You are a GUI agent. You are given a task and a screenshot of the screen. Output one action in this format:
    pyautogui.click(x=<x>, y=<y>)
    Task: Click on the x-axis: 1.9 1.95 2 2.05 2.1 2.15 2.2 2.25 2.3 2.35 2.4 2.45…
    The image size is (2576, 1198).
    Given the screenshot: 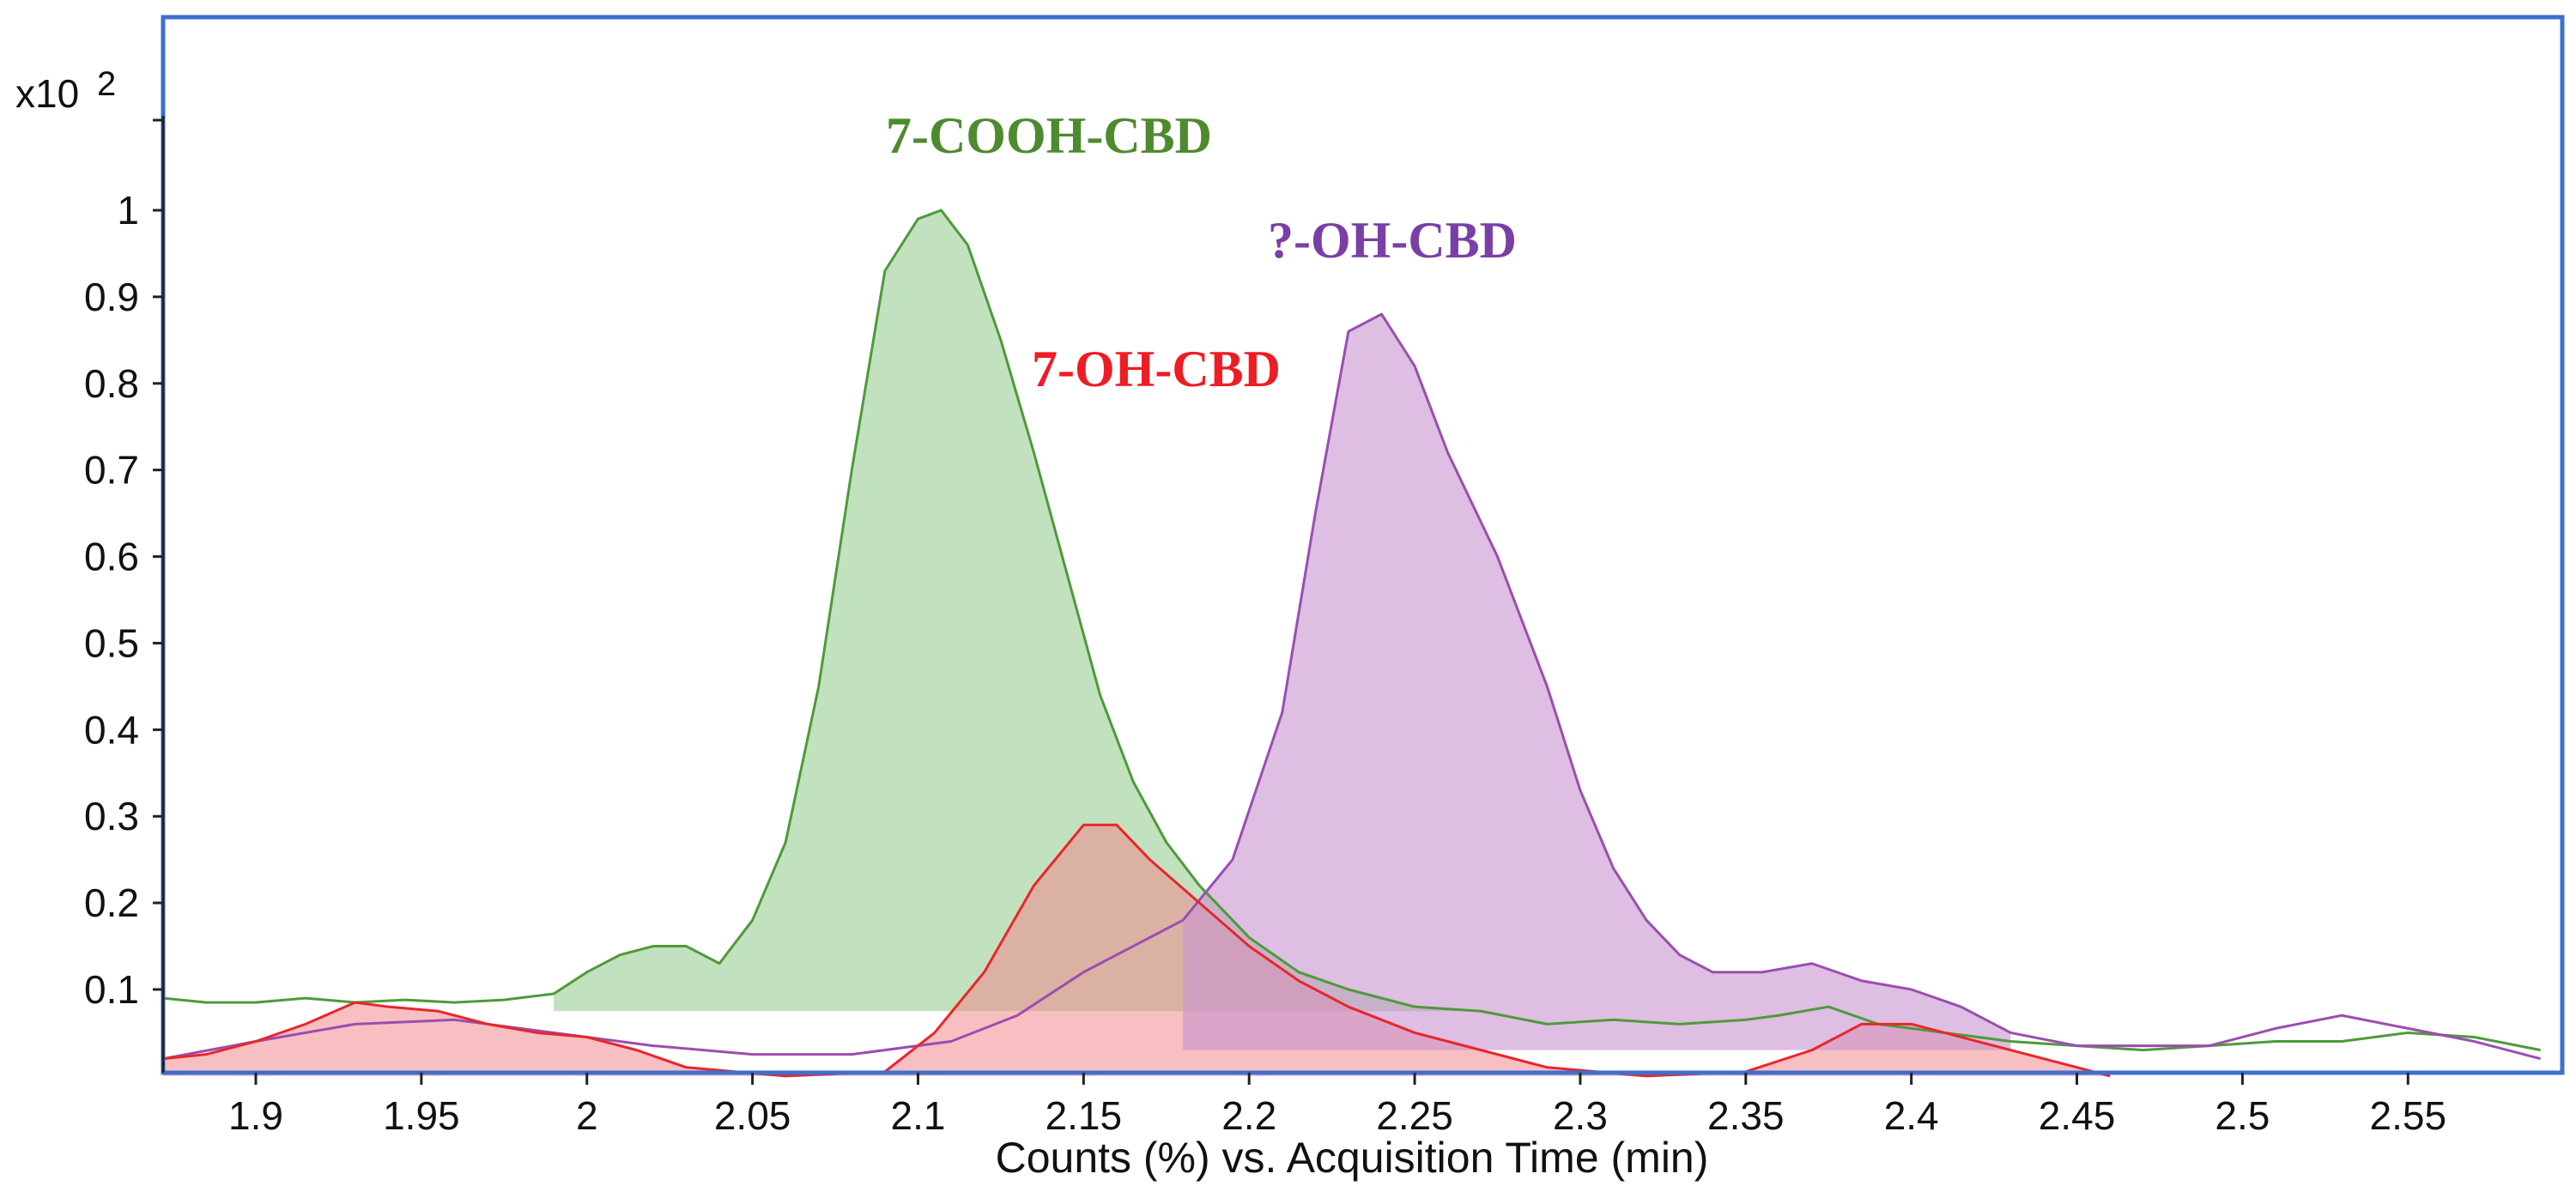 What is the action you would take?
    pyautogui.click(x=1337, y=1105)
    